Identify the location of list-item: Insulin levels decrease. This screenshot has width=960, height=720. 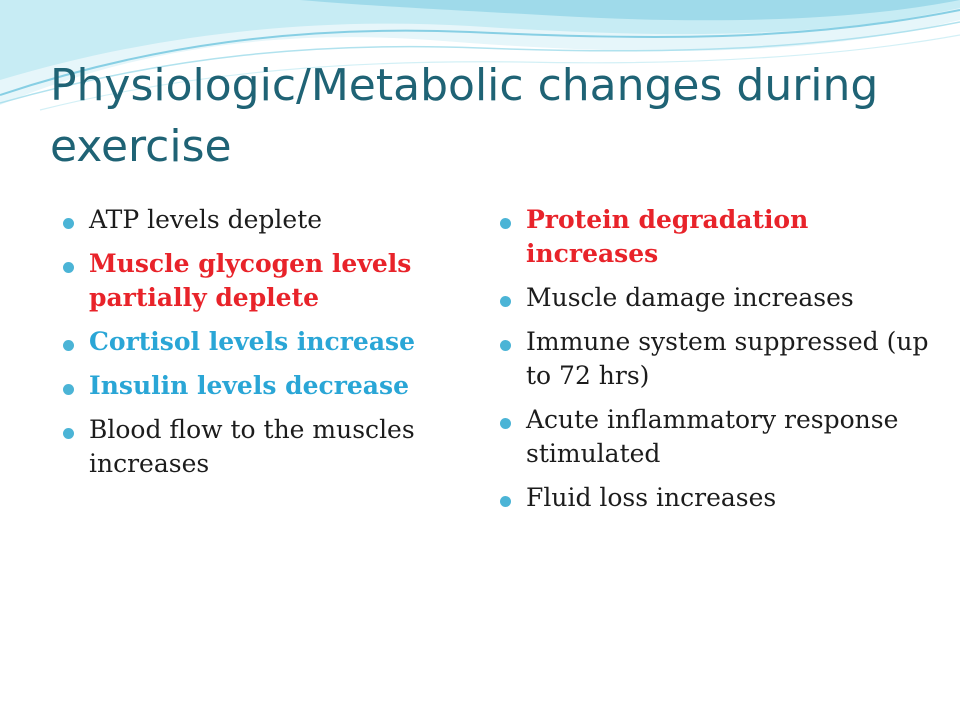
(268, 386).